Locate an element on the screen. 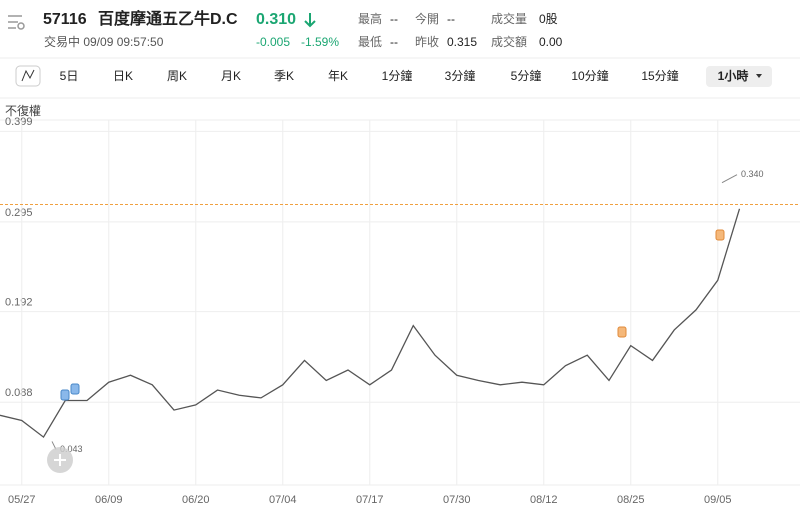 The image size is (800, 518). x-tick-label: 07/04 is located at coordinates (283, 500).